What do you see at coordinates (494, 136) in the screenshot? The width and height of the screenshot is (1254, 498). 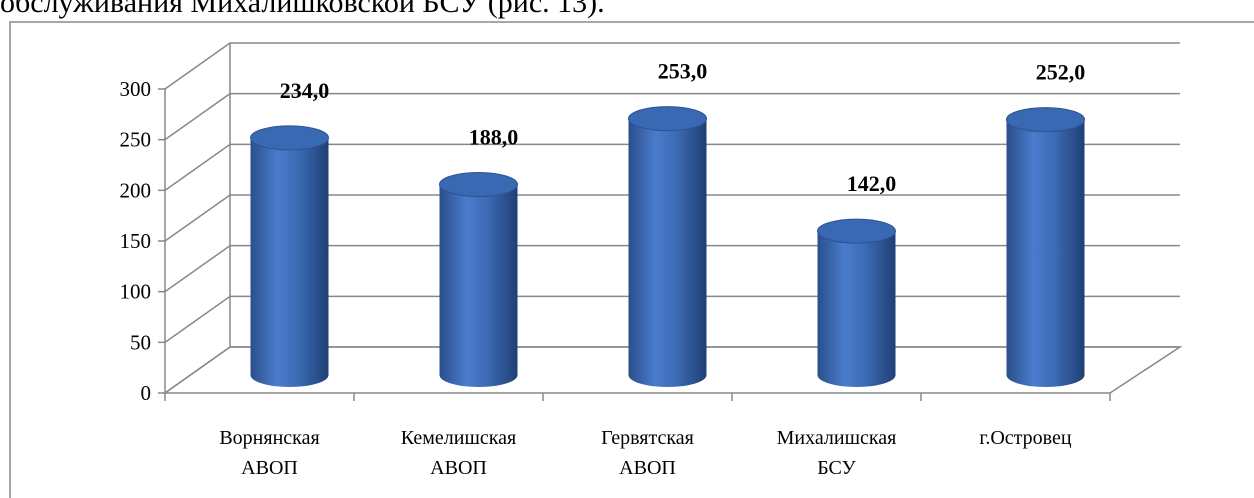 I see `value-label: 188,0` at bounding box center [494, 136].